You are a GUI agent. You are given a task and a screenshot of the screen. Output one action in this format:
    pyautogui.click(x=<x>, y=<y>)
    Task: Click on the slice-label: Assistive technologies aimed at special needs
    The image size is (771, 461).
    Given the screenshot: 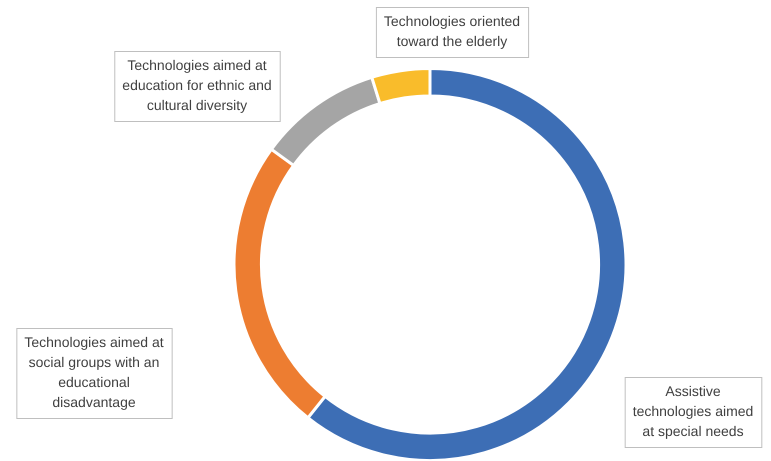 What is the action you would take?
    pyautogui.click(x=693, y=410)
    